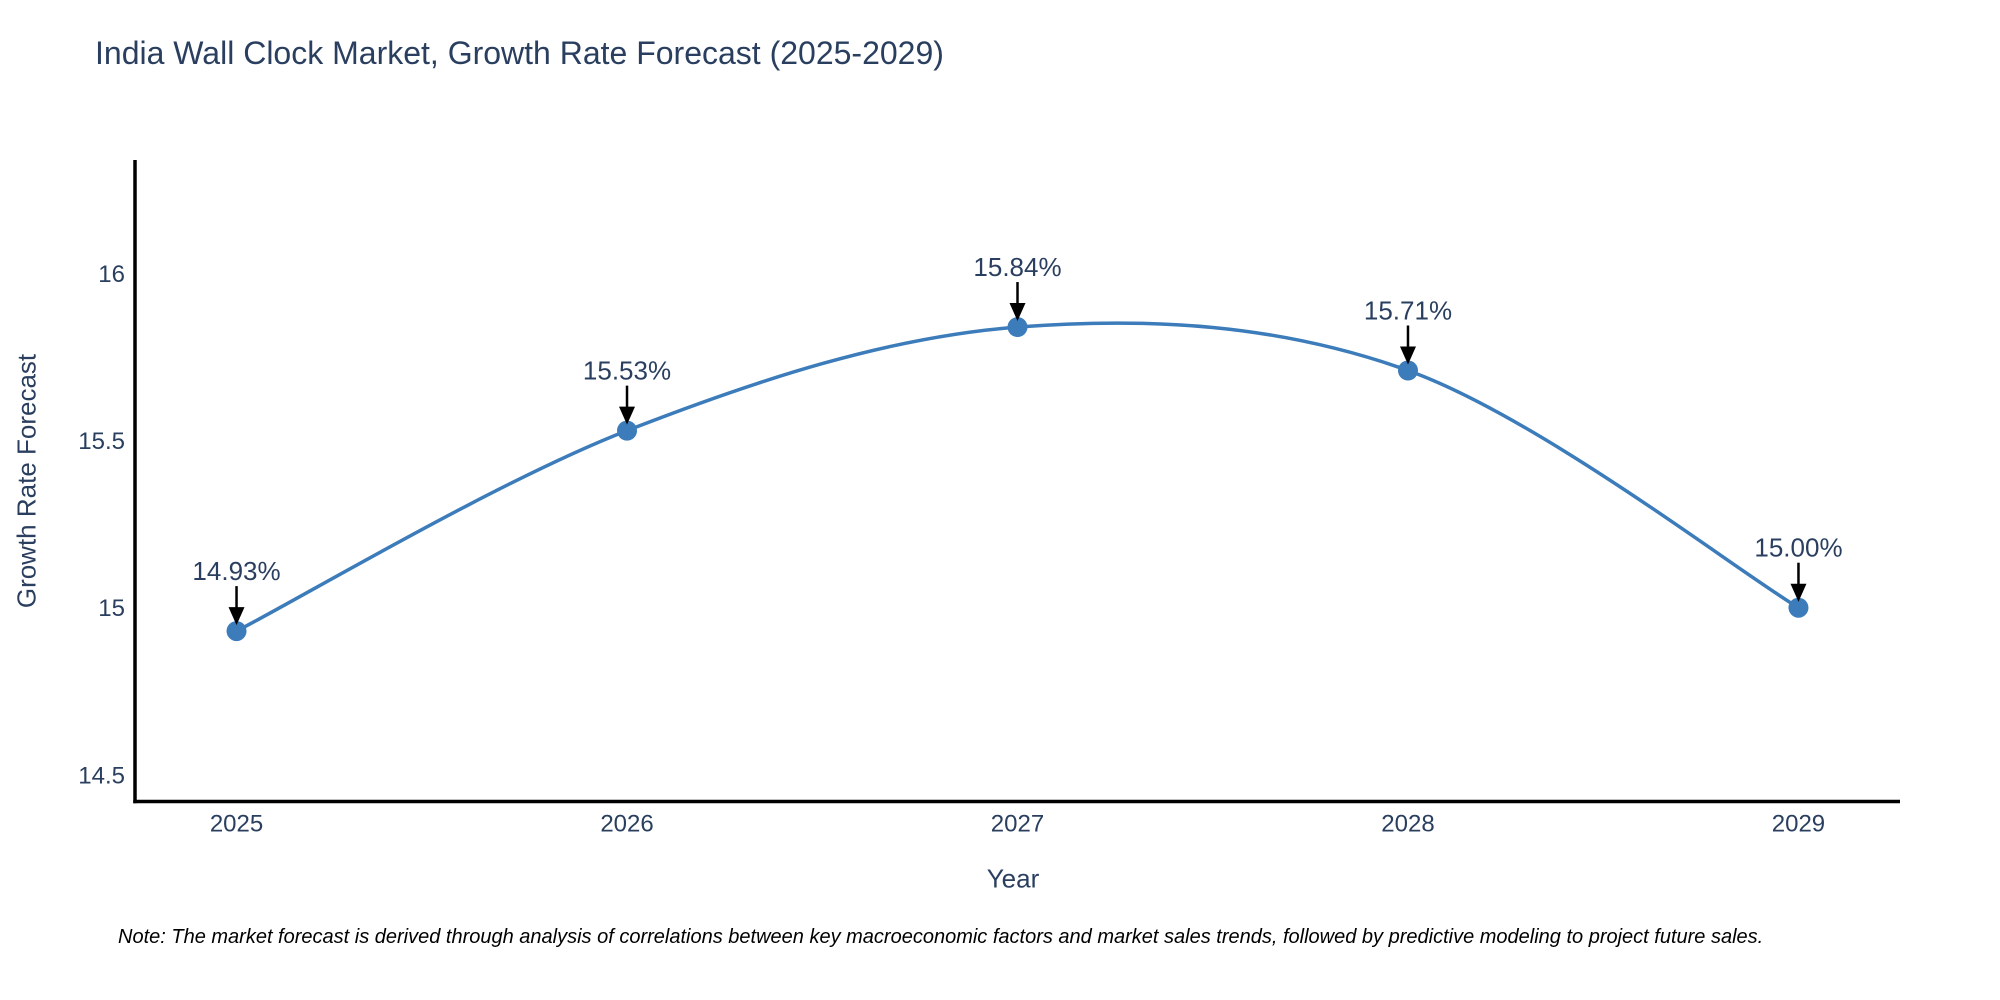 The height and width of the screenshot is (1000, 2000). What do you see at coordinates (236, 824) in the screenshot?
I see `x-tick-label: 2025` at bounding box center [236, 824].